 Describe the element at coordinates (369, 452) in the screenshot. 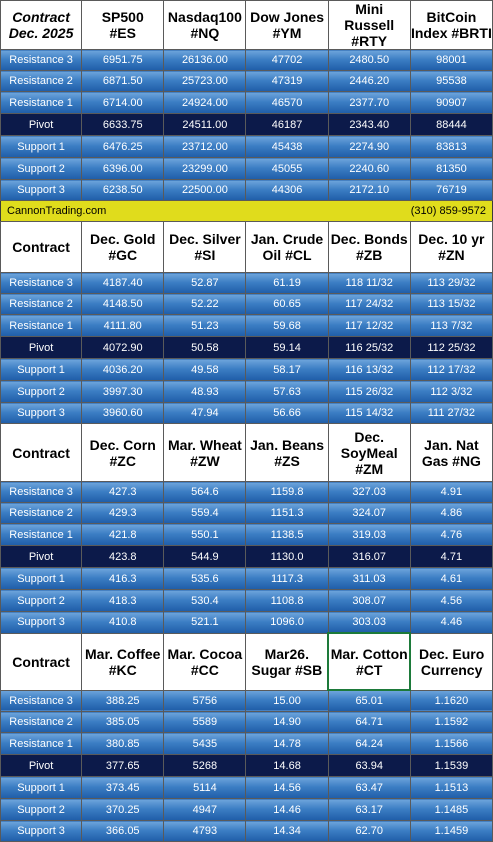

I see `instrument-header-cell: Dec. SoyMeal #ZM` at that location.